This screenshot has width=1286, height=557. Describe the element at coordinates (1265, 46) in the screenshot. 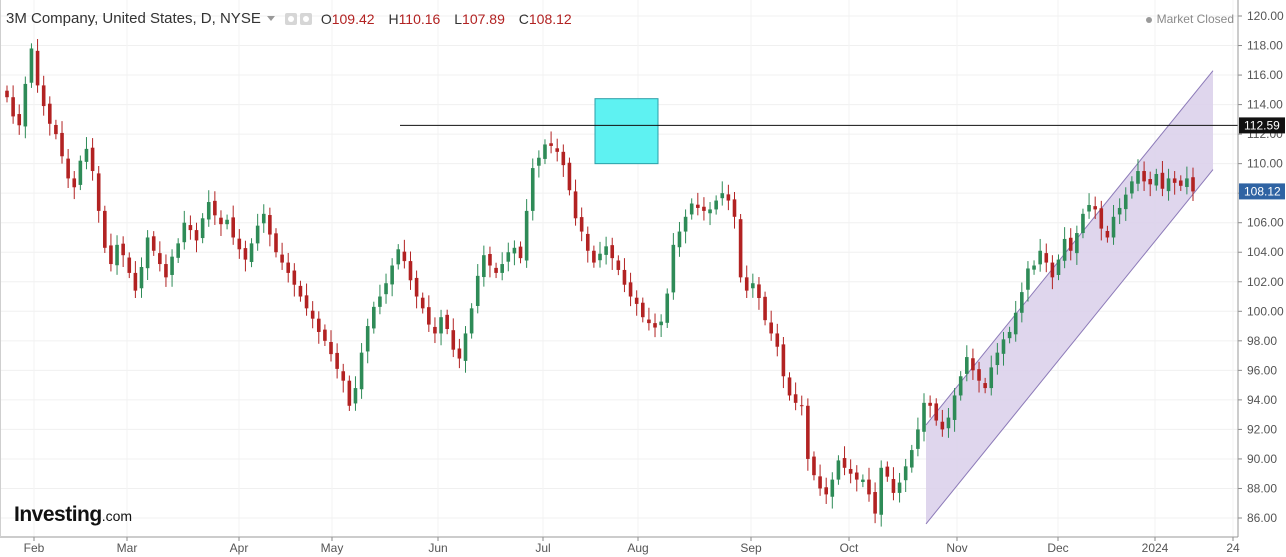

I see `y-tick-label: 118.00` at that location.